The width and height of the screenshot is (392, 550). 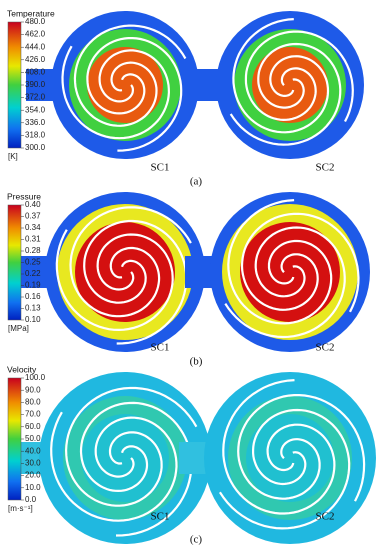 What do you see at coordinates (33, 227) in the screenshot?
I see `colorbar-tick-label: 0.34` at bounding box center [33, 227].